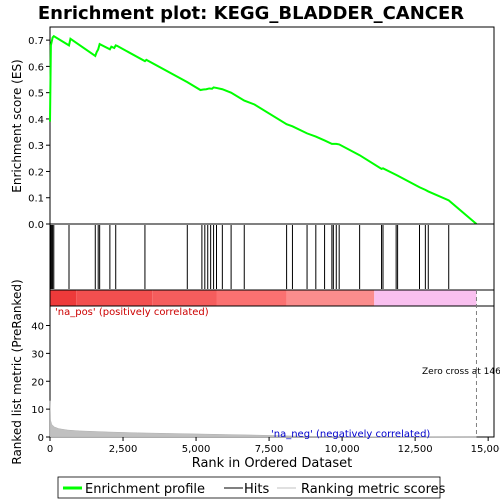 The width and height of the screenshot is (500, 500). Describe the element at coordinates (263, 419) in the screenshot. I see `ranking-metric-area` at that location.